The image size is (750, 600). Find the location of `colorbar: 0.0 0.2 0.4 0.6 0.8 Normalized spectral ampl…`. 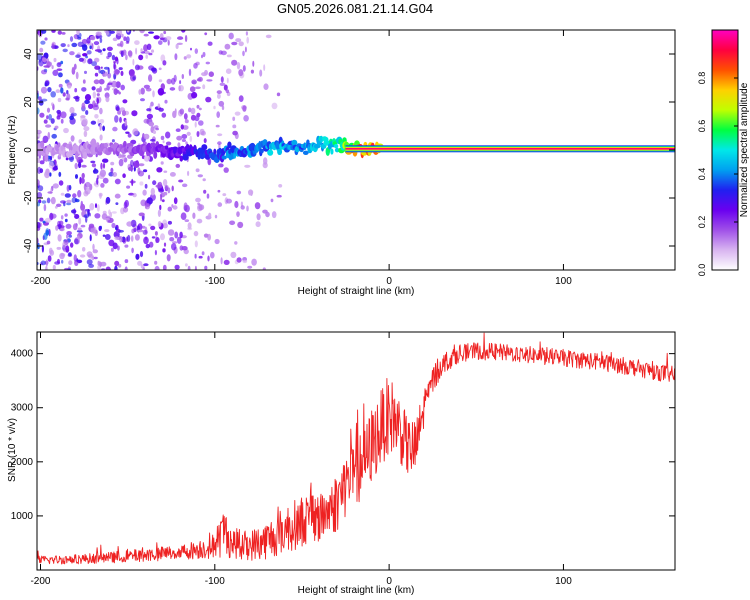

colorbar: 0.0 0.2 0.4 0.6 0.8 Normalized spectral ampl… is located at coordinates (723, 152).